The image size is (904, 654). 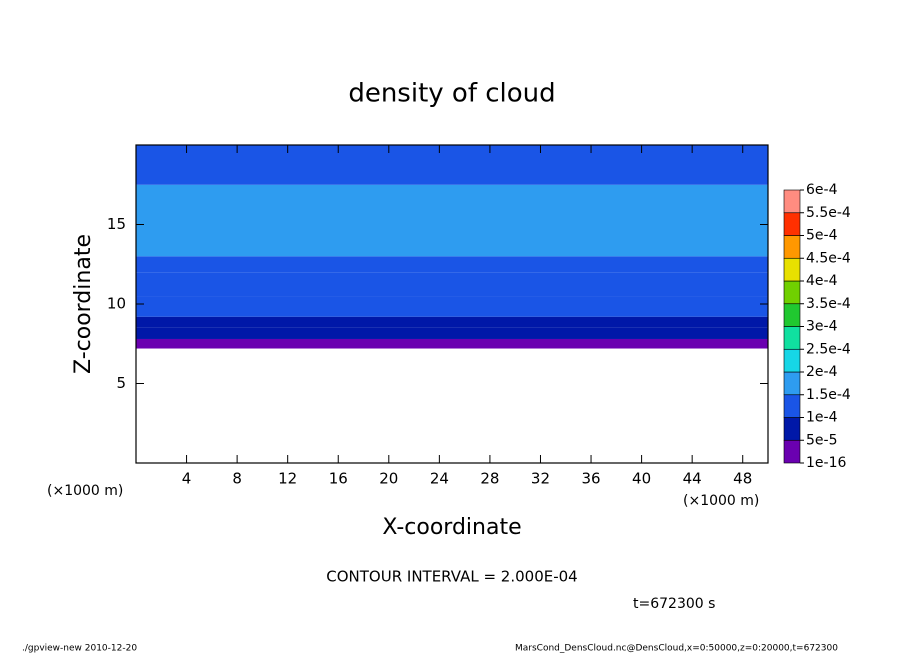 What do you see at coordinates (822, 372) in the screenshot?
I see `colorbar-label: 2e-4` at bounding box center [822, 372].